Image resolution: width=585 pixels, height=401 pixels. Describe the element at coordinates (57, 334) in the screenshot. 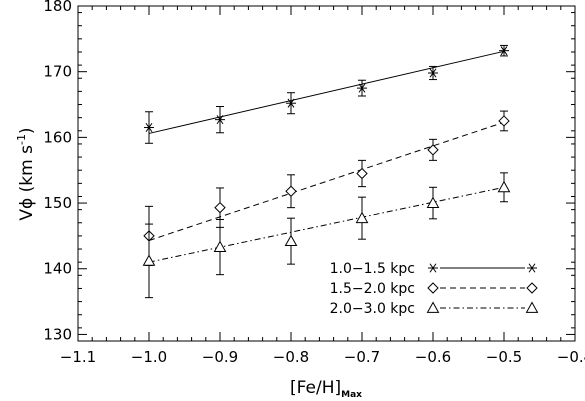

I see `y-tick-label: 130` at that location.